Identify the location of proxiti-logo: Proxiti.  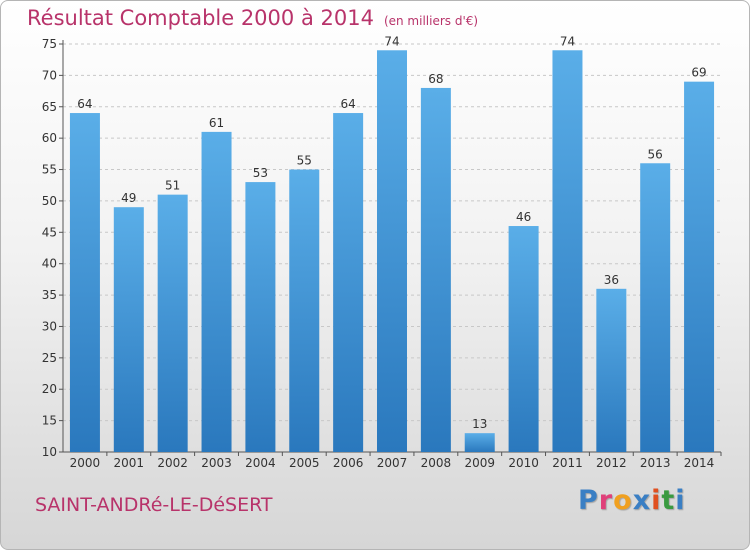
(632, 500).